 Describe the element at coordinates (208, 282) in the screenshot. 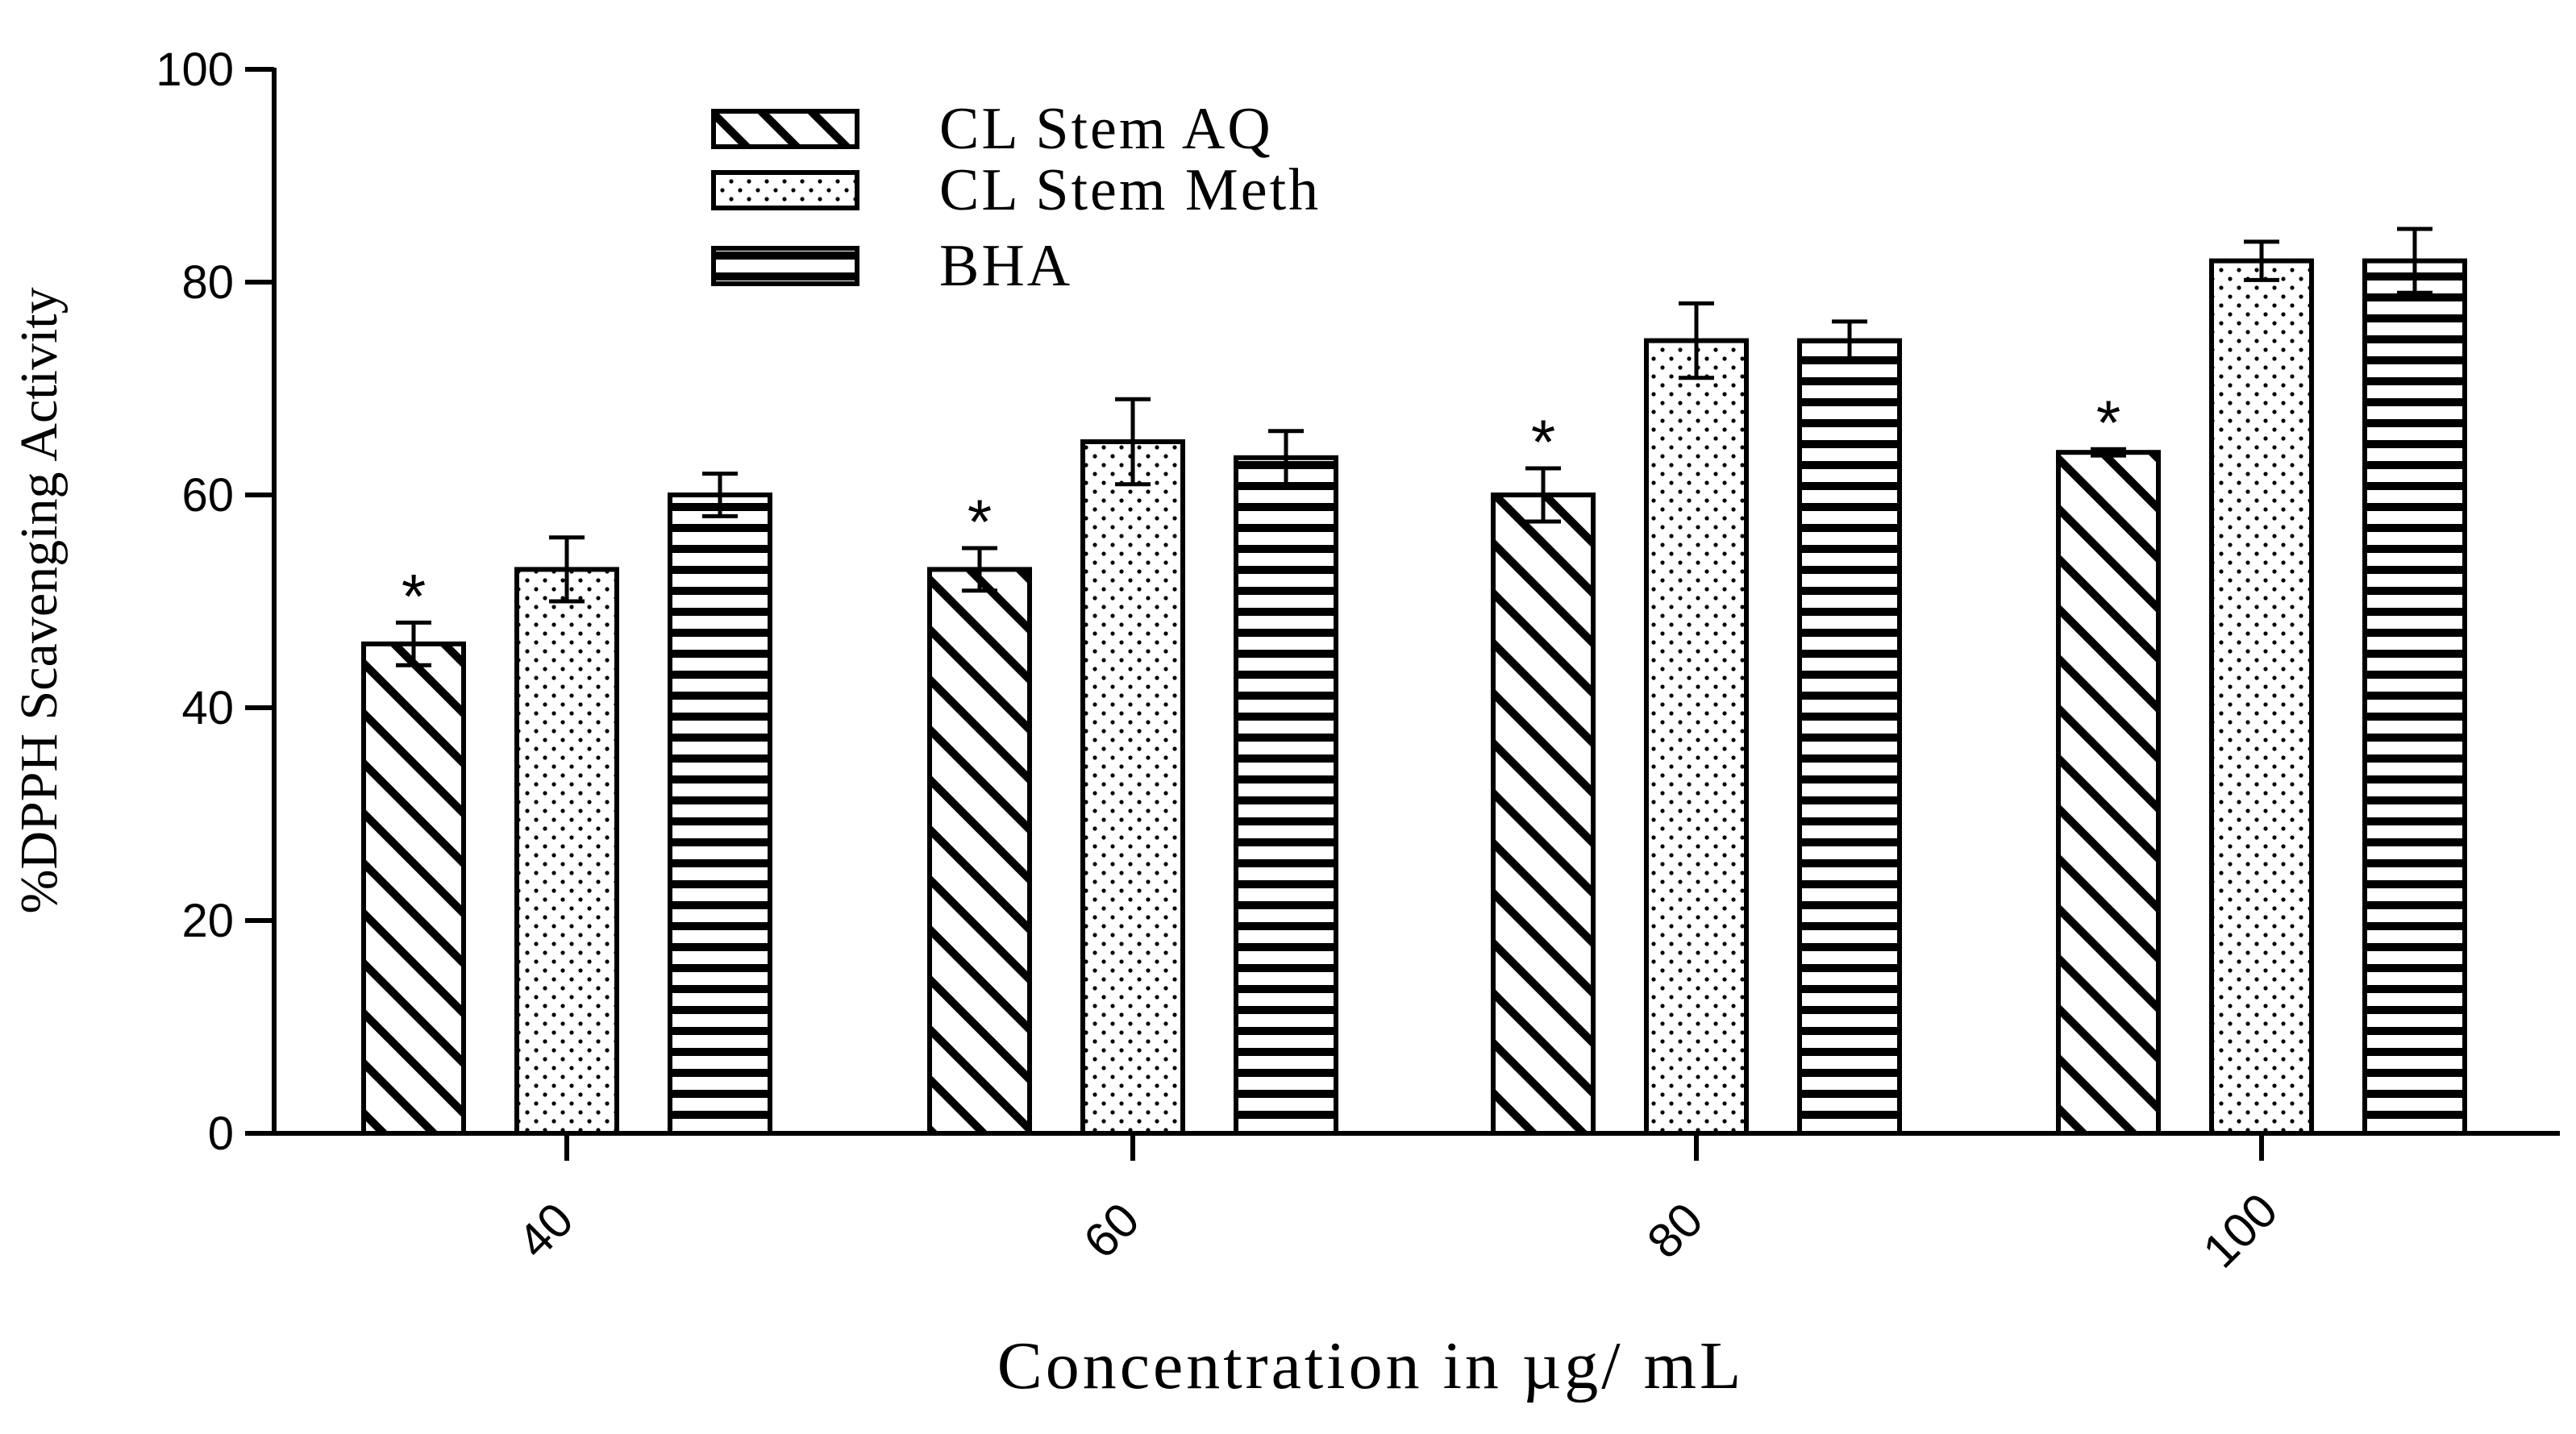

I see `y-tick-label: 80` at that location.